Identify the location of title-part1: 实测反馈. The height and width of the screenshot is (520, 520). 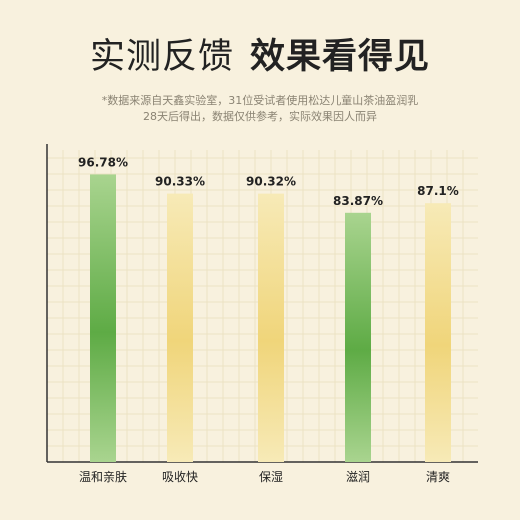
(161, 57).